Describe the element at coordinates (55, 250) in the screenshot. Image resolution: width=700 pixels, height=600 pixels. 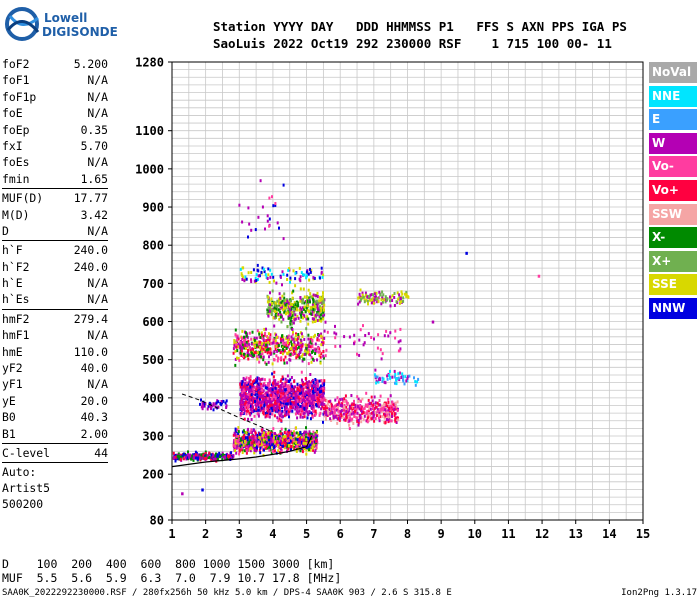
I see `parameter-row: h`F 240.0` at that location.